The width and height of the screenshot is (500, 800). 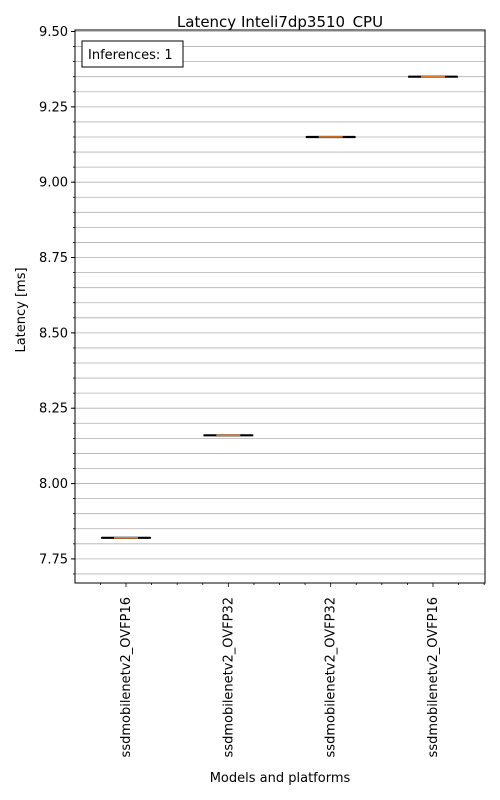 I want to click on y-tick-label: 8.75, so click(x=53, y=258).